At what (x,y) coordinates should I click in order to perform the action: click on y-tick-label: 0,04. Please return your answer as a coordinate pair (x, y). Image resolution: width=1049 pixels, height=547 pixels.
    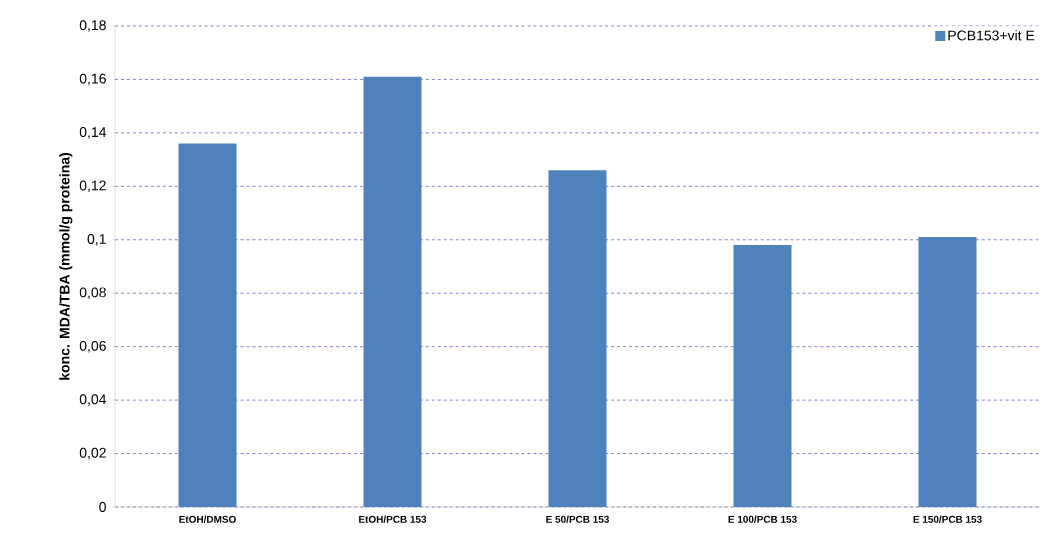
    Looking at the image, I should click on (93, 400).